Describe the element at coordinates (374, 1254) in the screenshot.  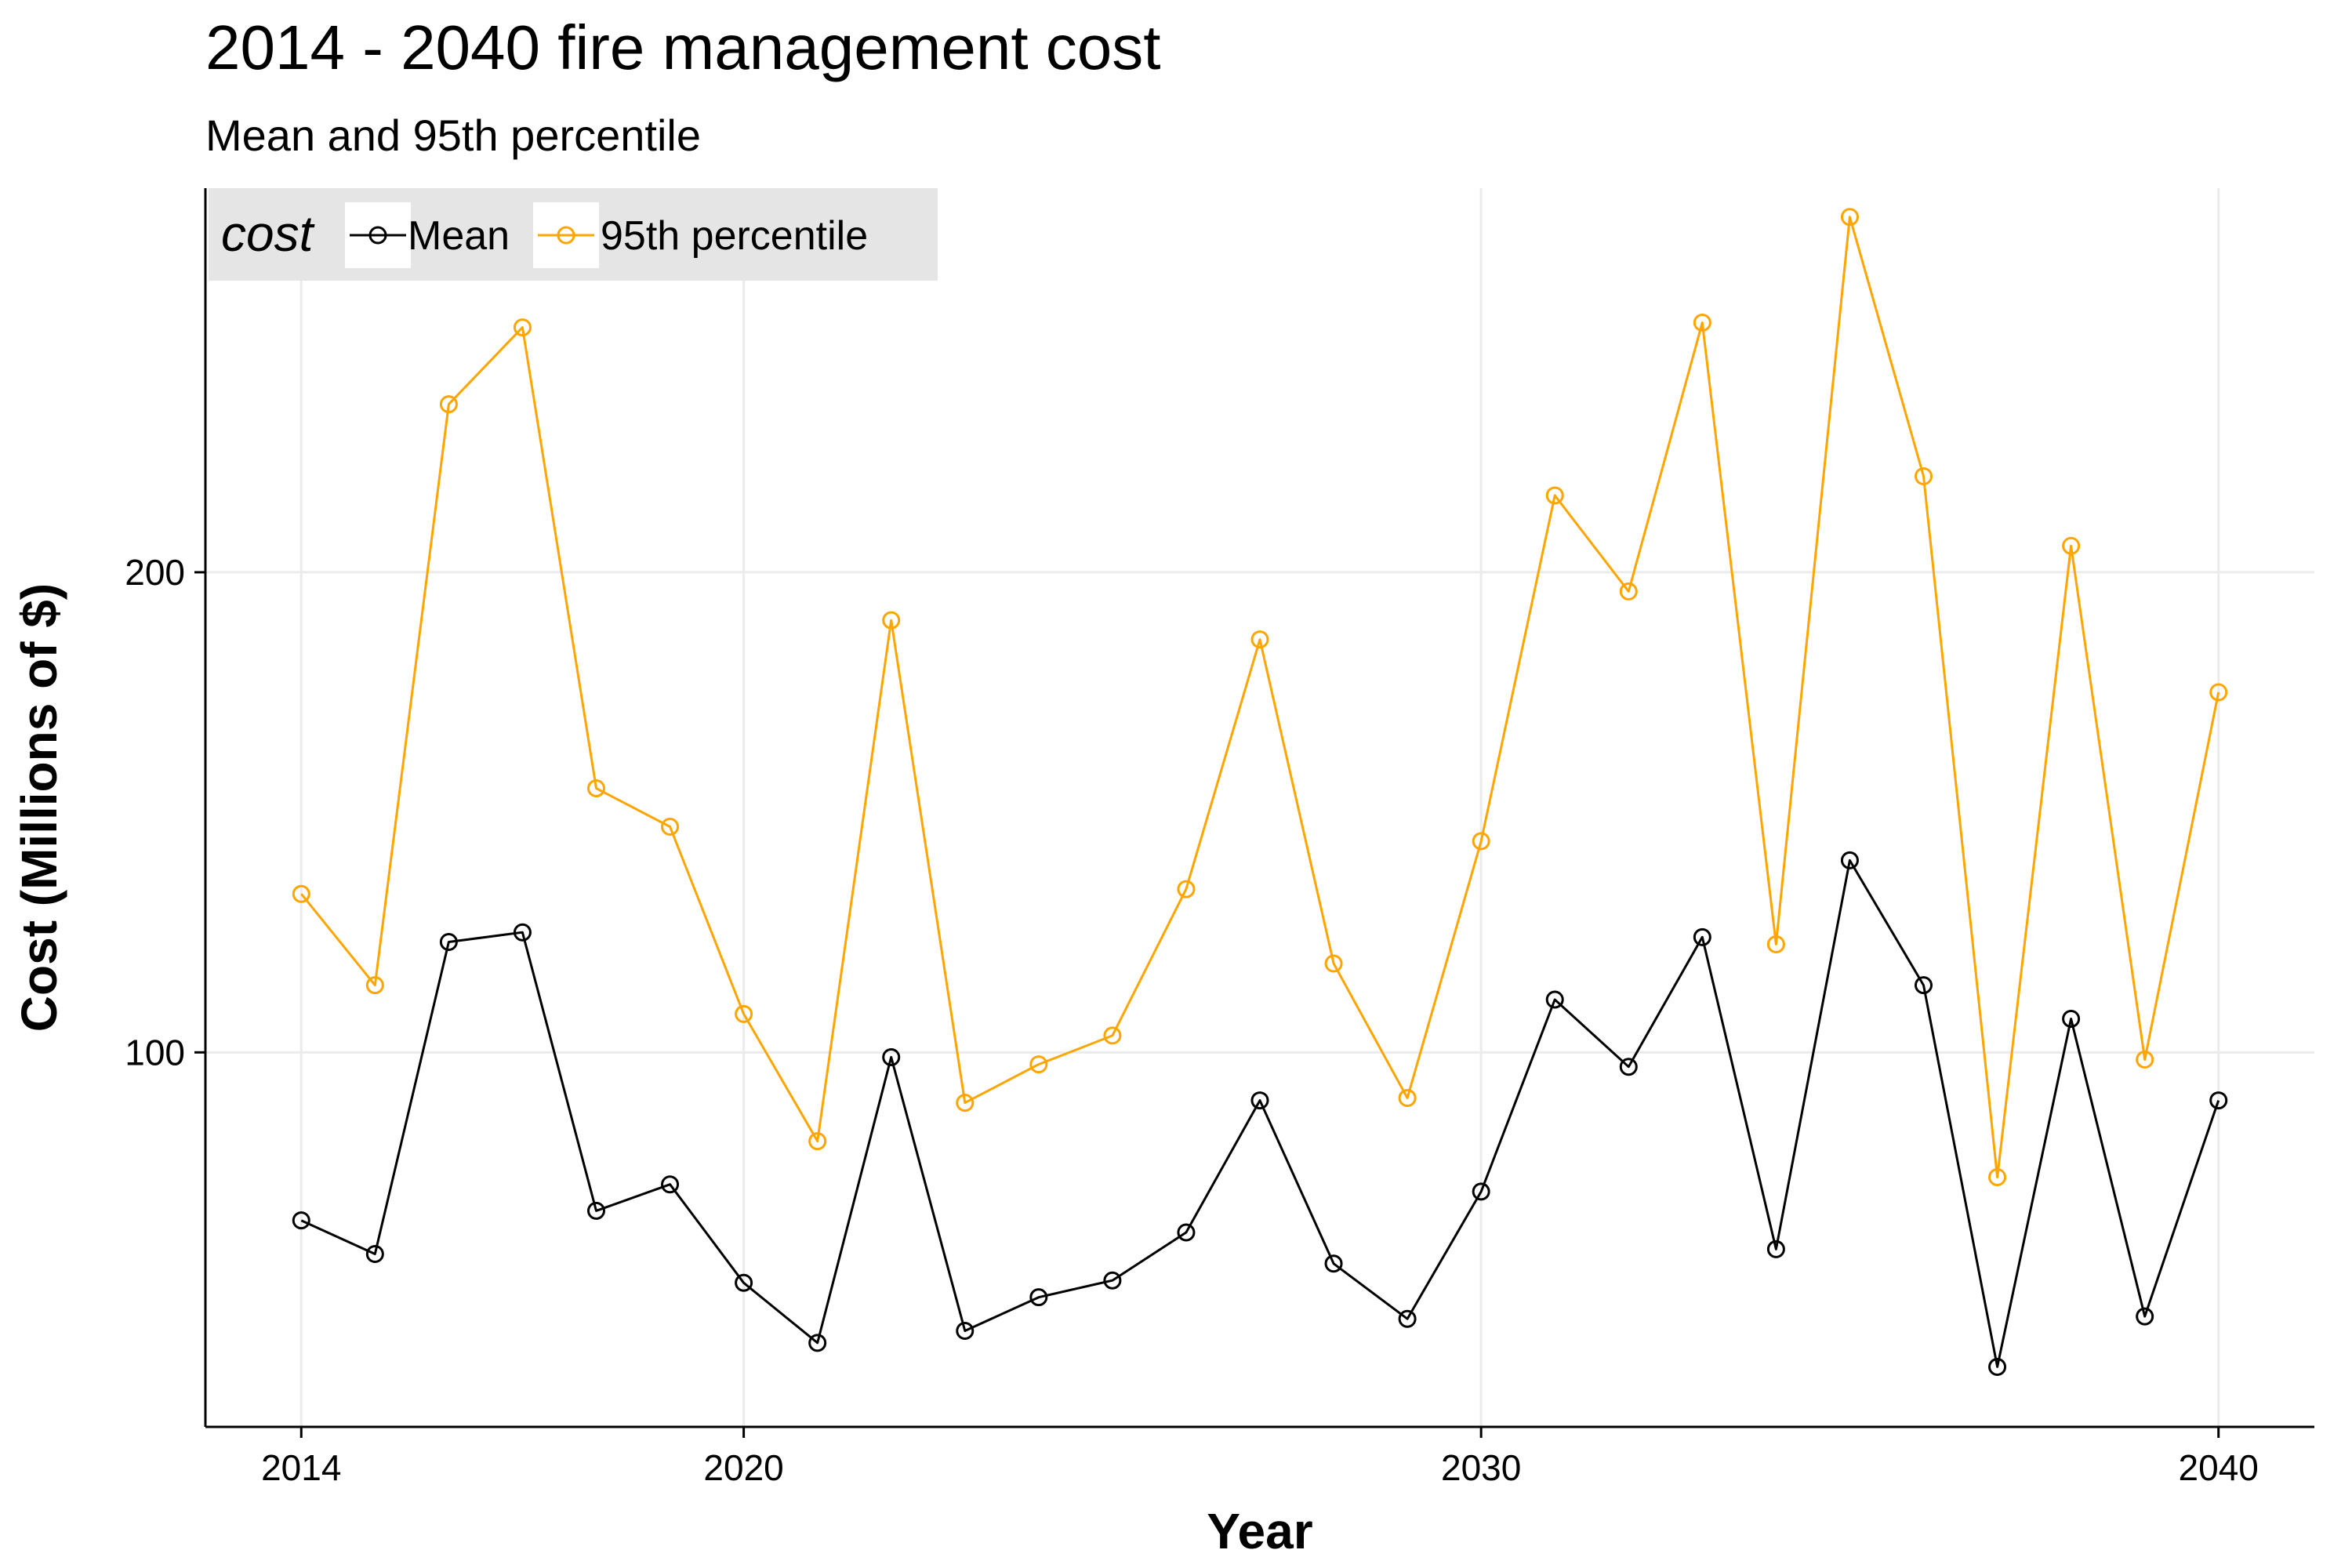
I see `data-point-mean-2015` at that location.